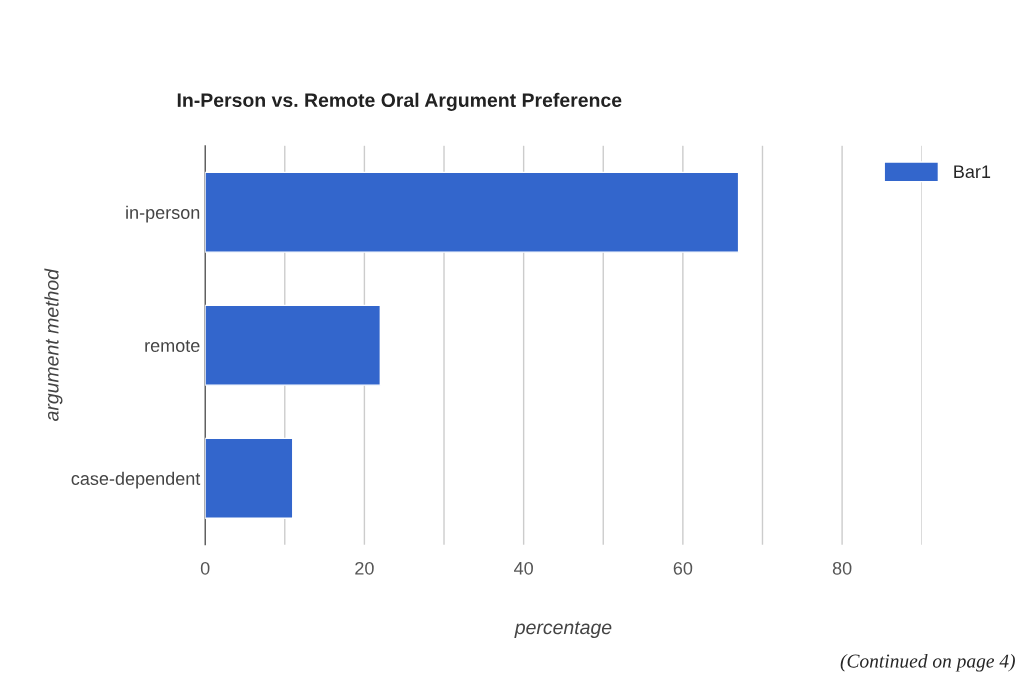 Image resolution: width=1031 pixels, height=694 pixels. Describe the element at coordinates (399, 101) in the screenshot. I see `chart-title: In-Person vs. Remote Oral Argument Preference` at that location.